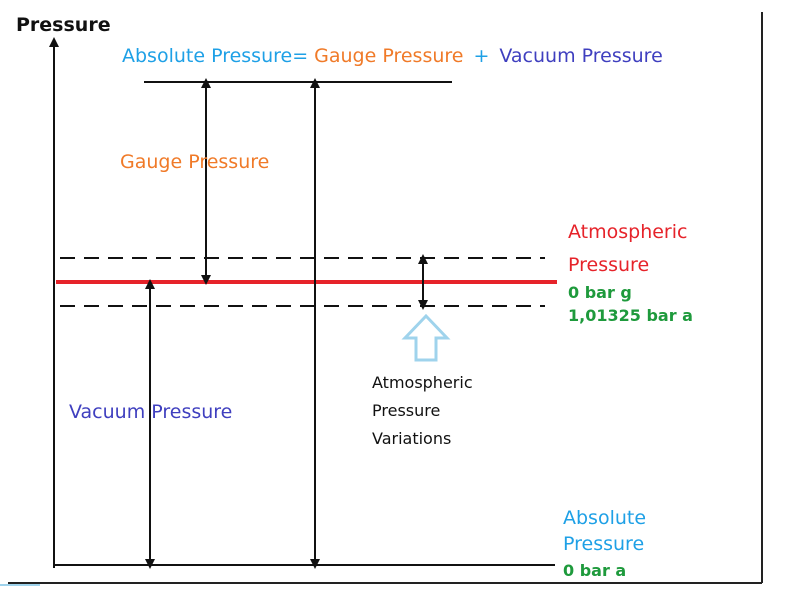  What do you see at coordinates (627, 232) in the screenshot?
I see `atmospheric-label-line1: Atmospheric` at bounding box center [627, 232].